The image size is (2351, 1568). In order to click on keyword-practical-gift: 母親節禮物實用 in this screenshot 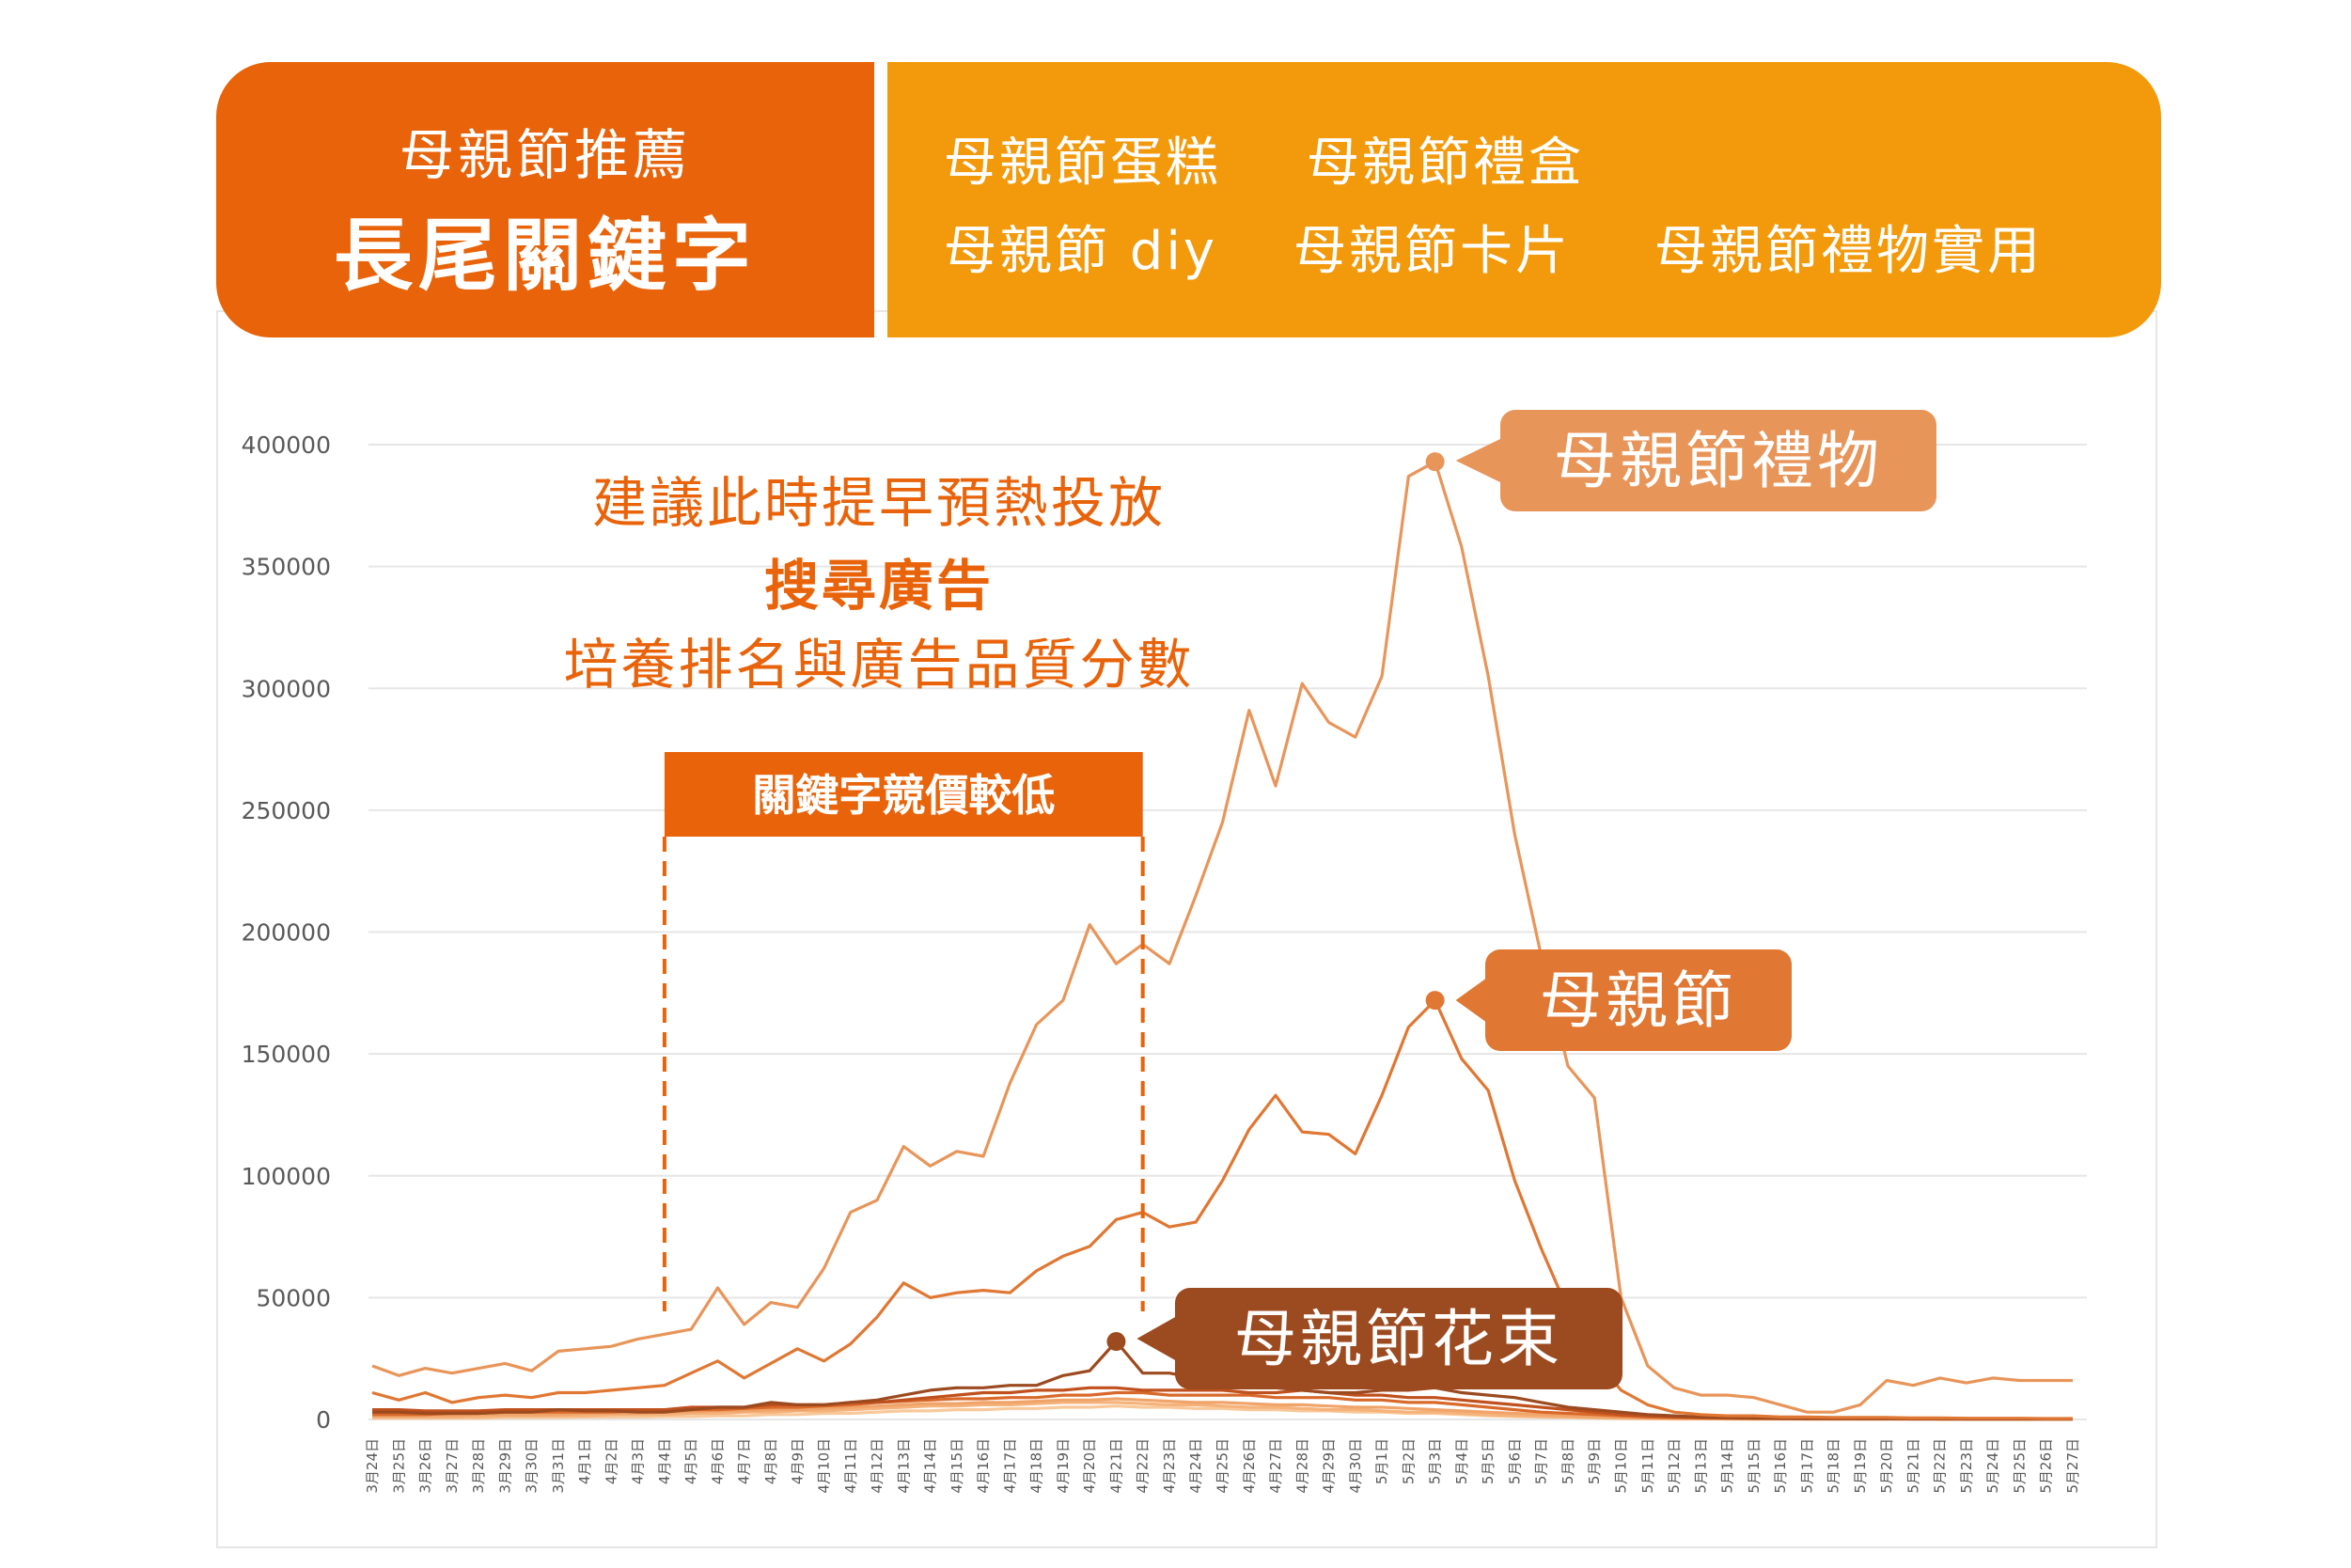, I will do `click(1848, 251)`.